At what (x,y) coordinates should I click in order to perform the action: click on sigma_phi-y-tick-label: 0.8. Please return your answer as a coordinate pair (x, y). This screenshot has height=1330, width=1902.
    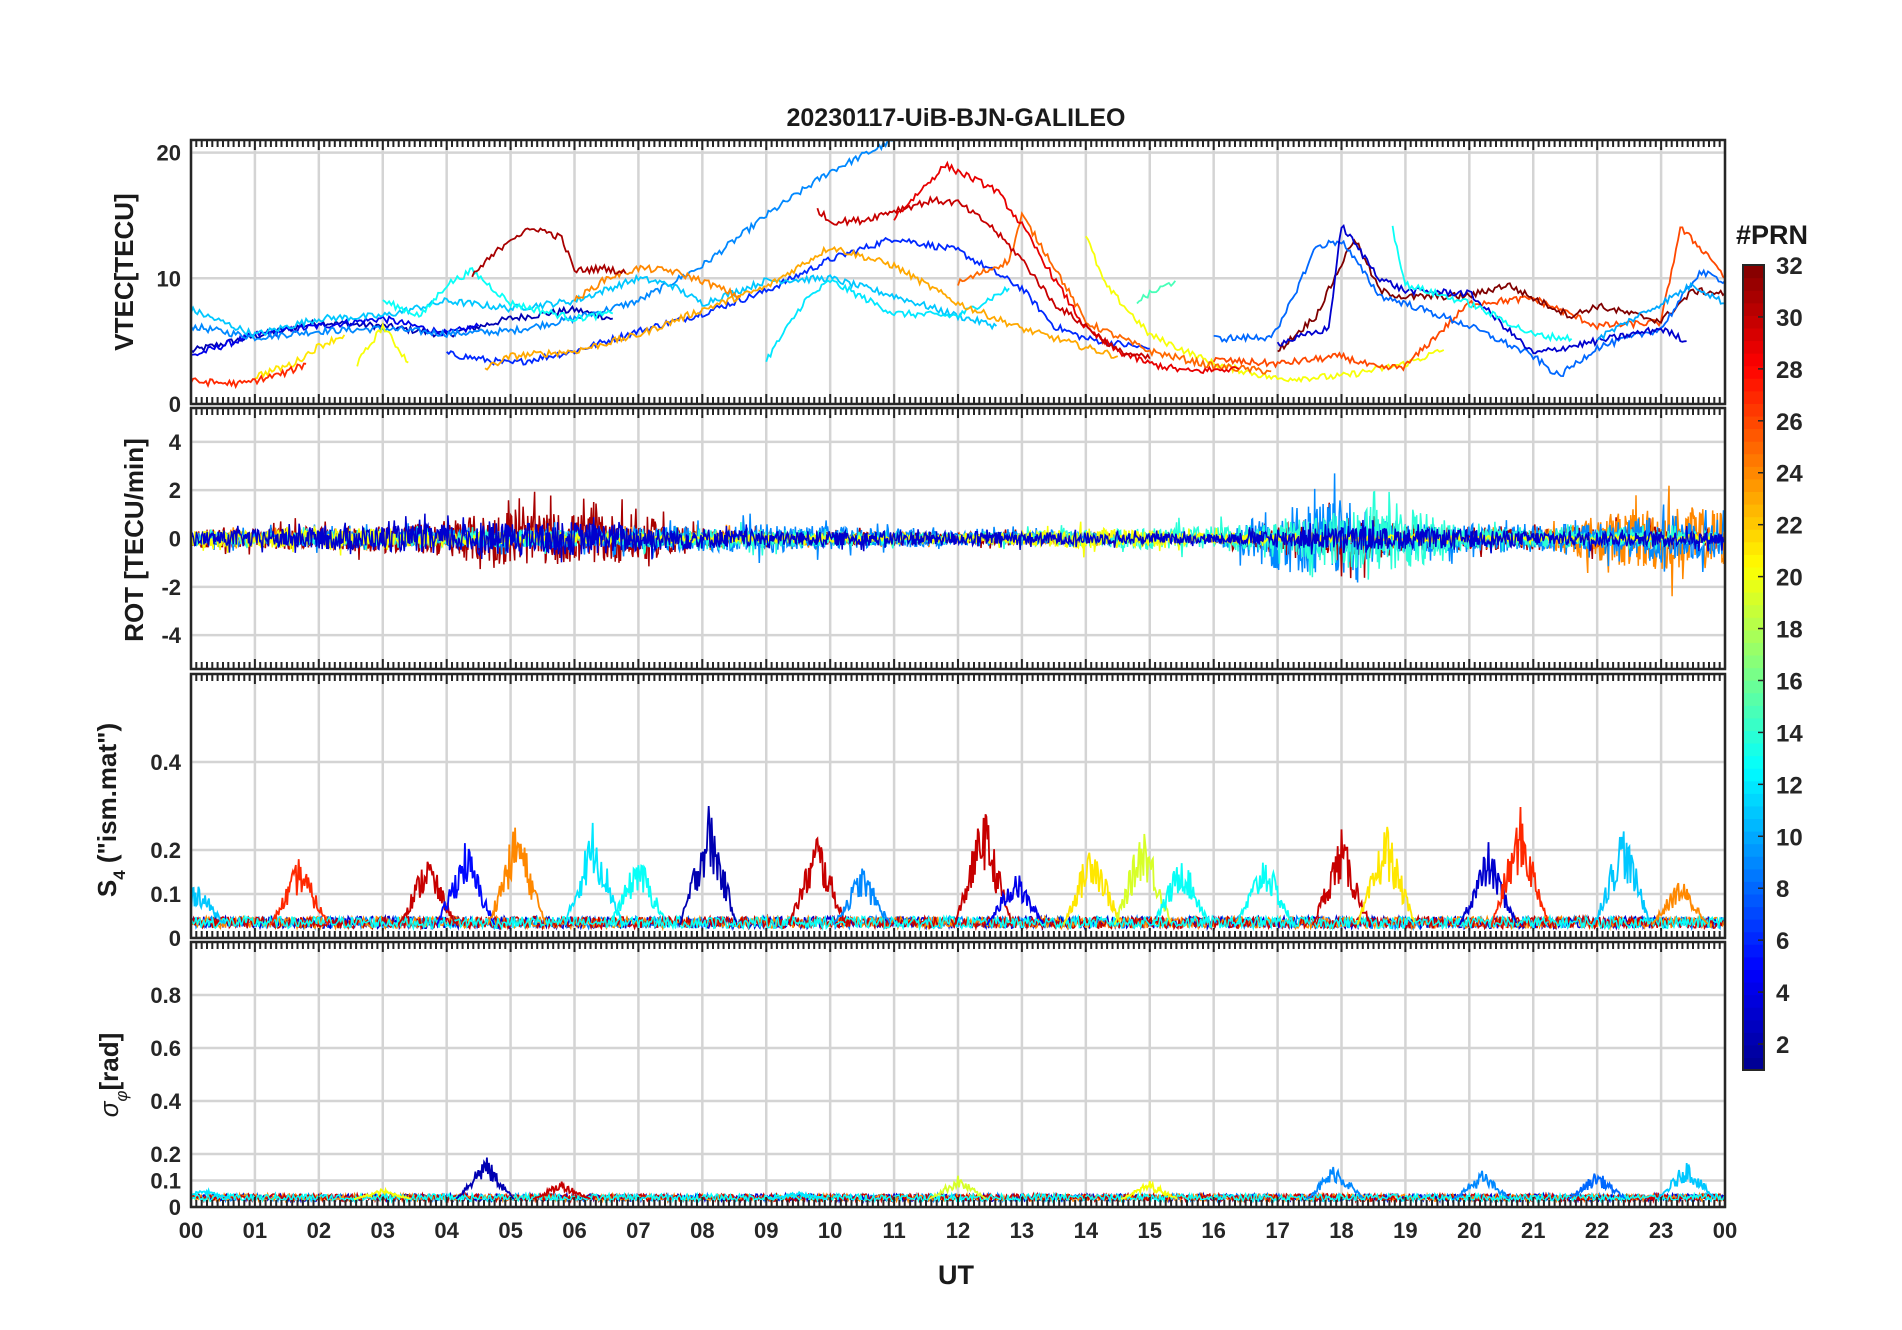
    Looking at the image, I should click on (165, 995).